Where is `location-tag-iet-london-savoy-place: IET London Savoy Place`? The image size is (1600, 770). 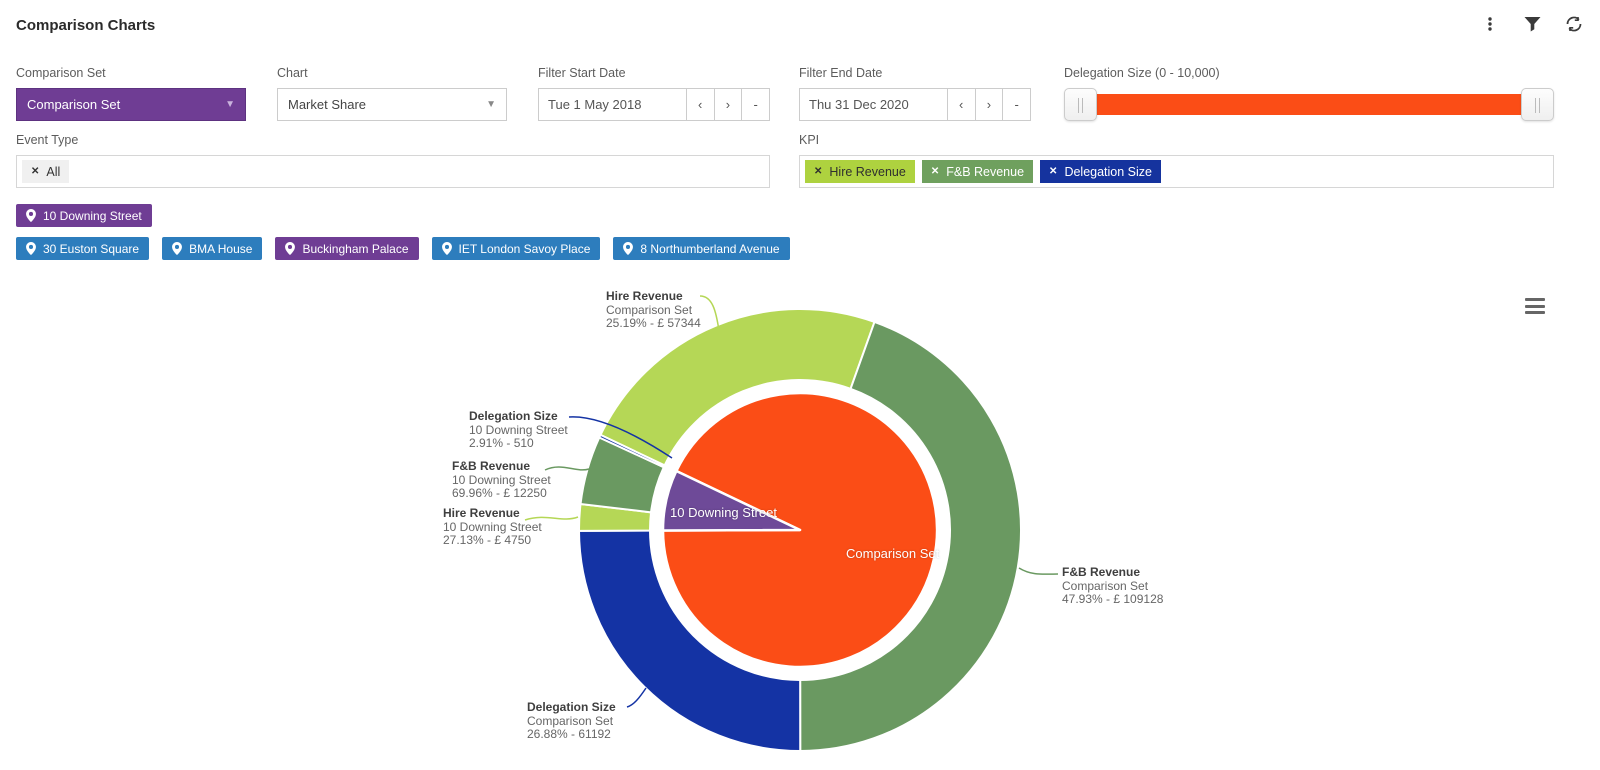 location-tag-iet-london-savoy-place: IET London Savoy Place is located at coordinates (516, 248).